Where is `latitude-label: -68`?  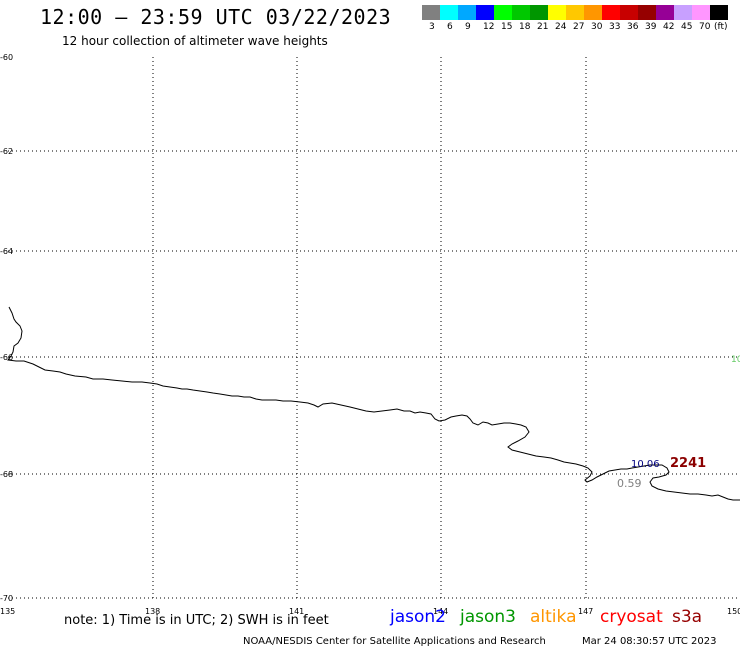
latitude-label: -68 is located at coordinates (6, 474).